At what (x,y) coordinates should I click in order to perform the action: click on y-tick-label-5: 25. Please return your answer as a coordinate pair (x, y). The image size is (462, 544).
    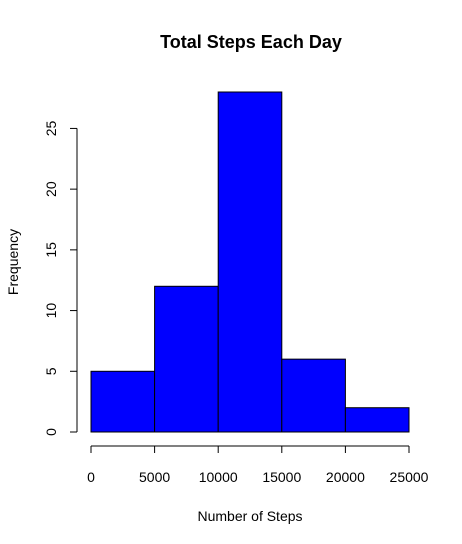
    Looking at the image, I should click on (51, 128).